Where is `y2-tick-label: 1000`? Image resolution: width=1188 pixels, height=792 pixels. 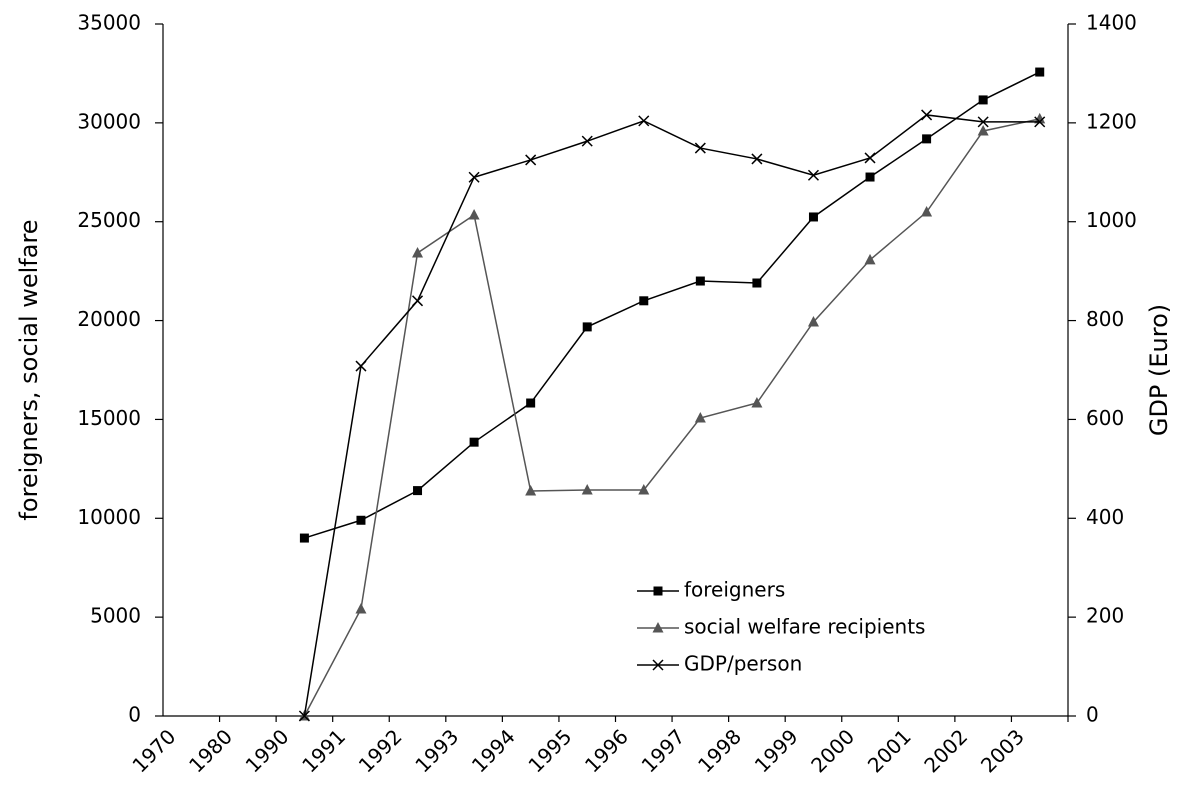
y2-tick-label: 1000 is located at coordinates (1111, 220).